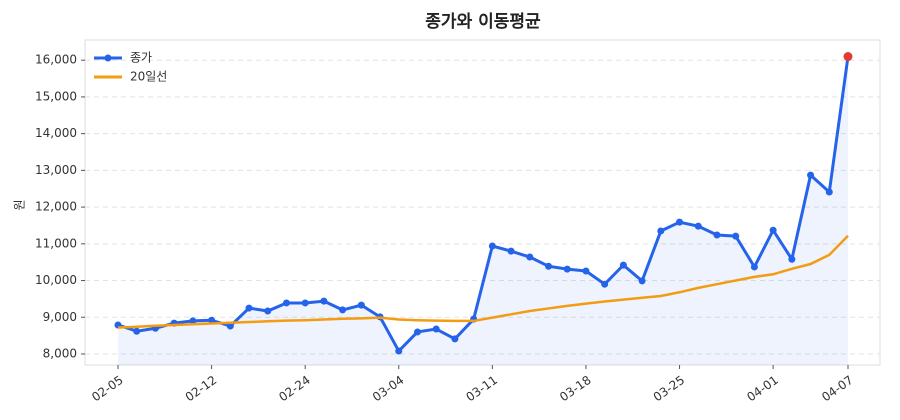 The image size is (900, 420). What do you see at coordinates (56, 207) in the screenshot?
I see `y-tick-label: 12,000` at bounding box center [56, 207].